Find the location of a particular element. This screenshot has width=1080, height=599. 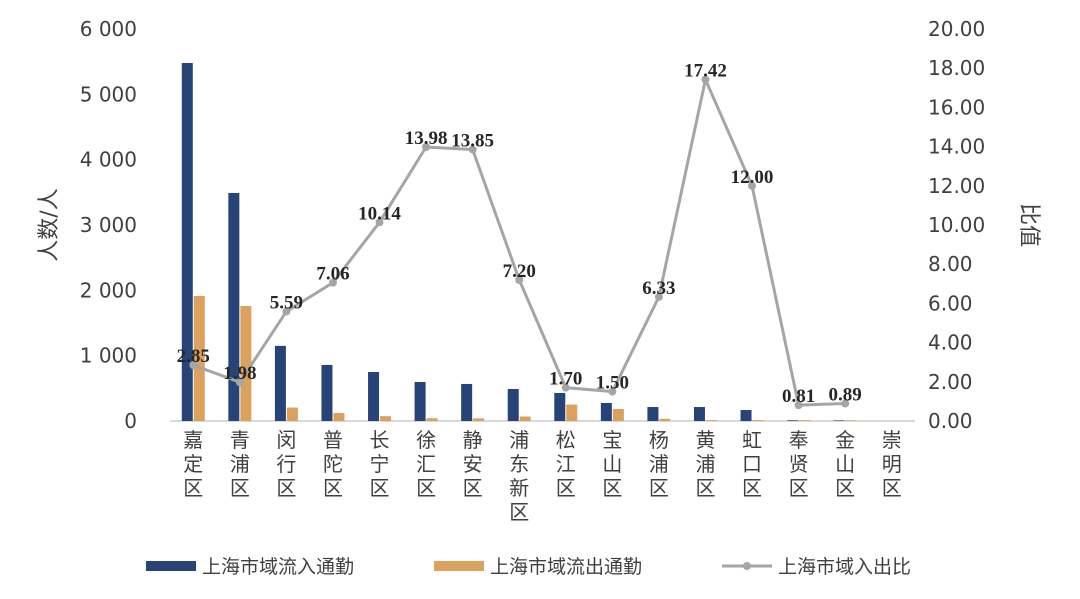

data-label: 10.14 is located at coordinates (379, 213).